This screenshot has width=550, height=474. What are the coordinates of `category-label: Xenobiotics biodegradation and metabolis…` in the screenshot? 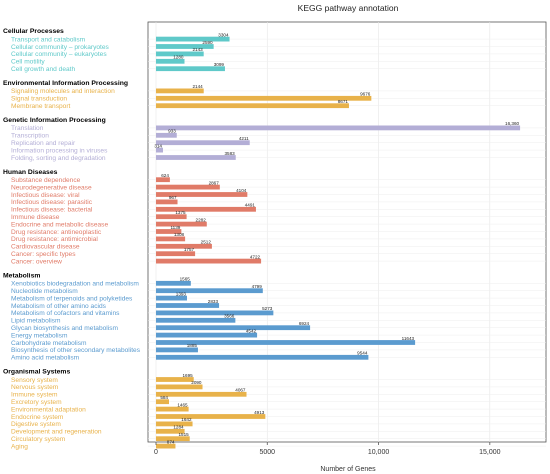 It's located at (75, 284).